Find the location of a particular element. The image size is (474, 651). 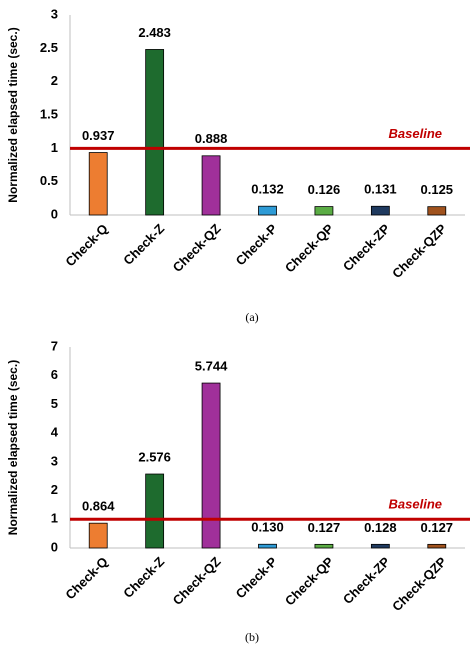

y-tick-label: 2.5 is located at coordinates (49, 47).